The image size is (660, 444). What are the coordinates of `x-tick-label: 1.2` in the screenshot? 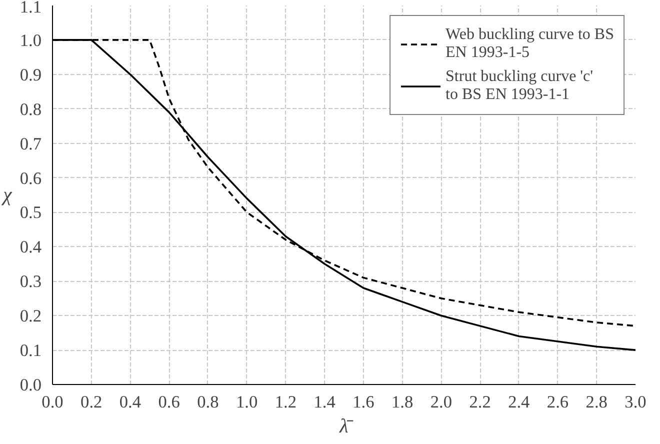 It's located at (285, 402).